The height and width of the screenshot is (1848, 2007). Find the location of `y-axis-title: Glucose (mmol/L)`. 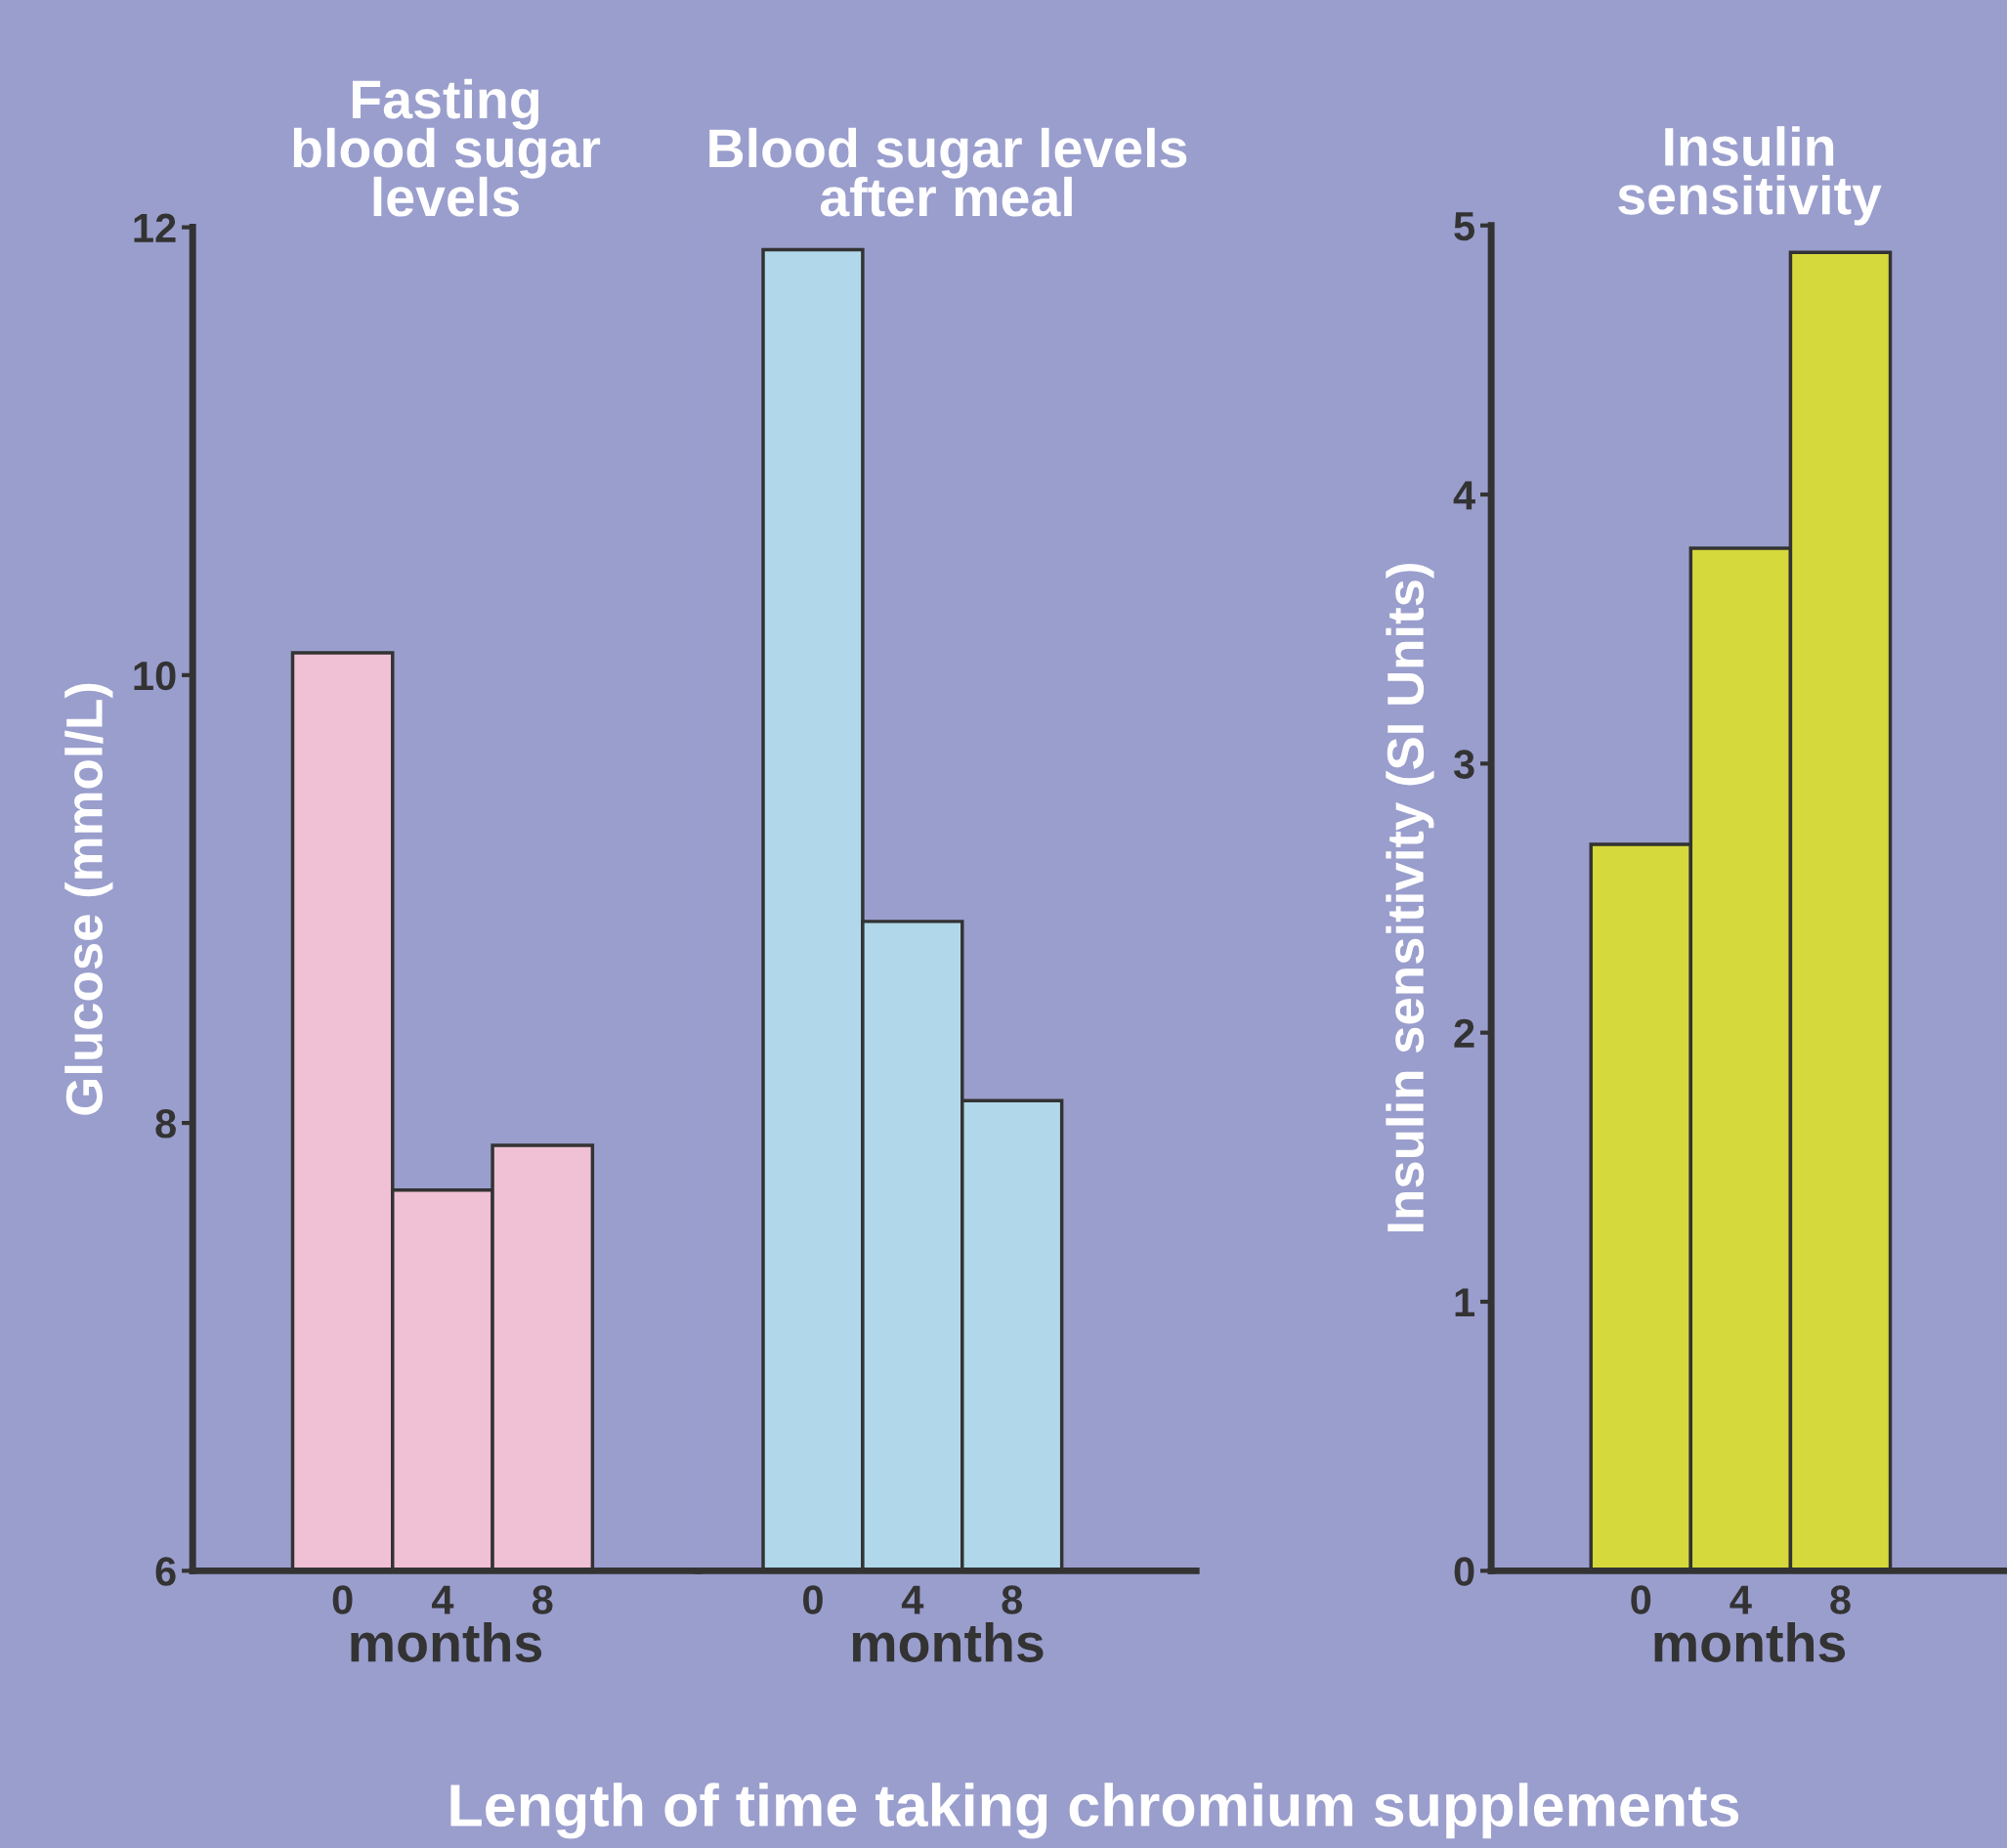

y-axis-title: Glucose (mmol/L) is located at coordinates (88, 899).